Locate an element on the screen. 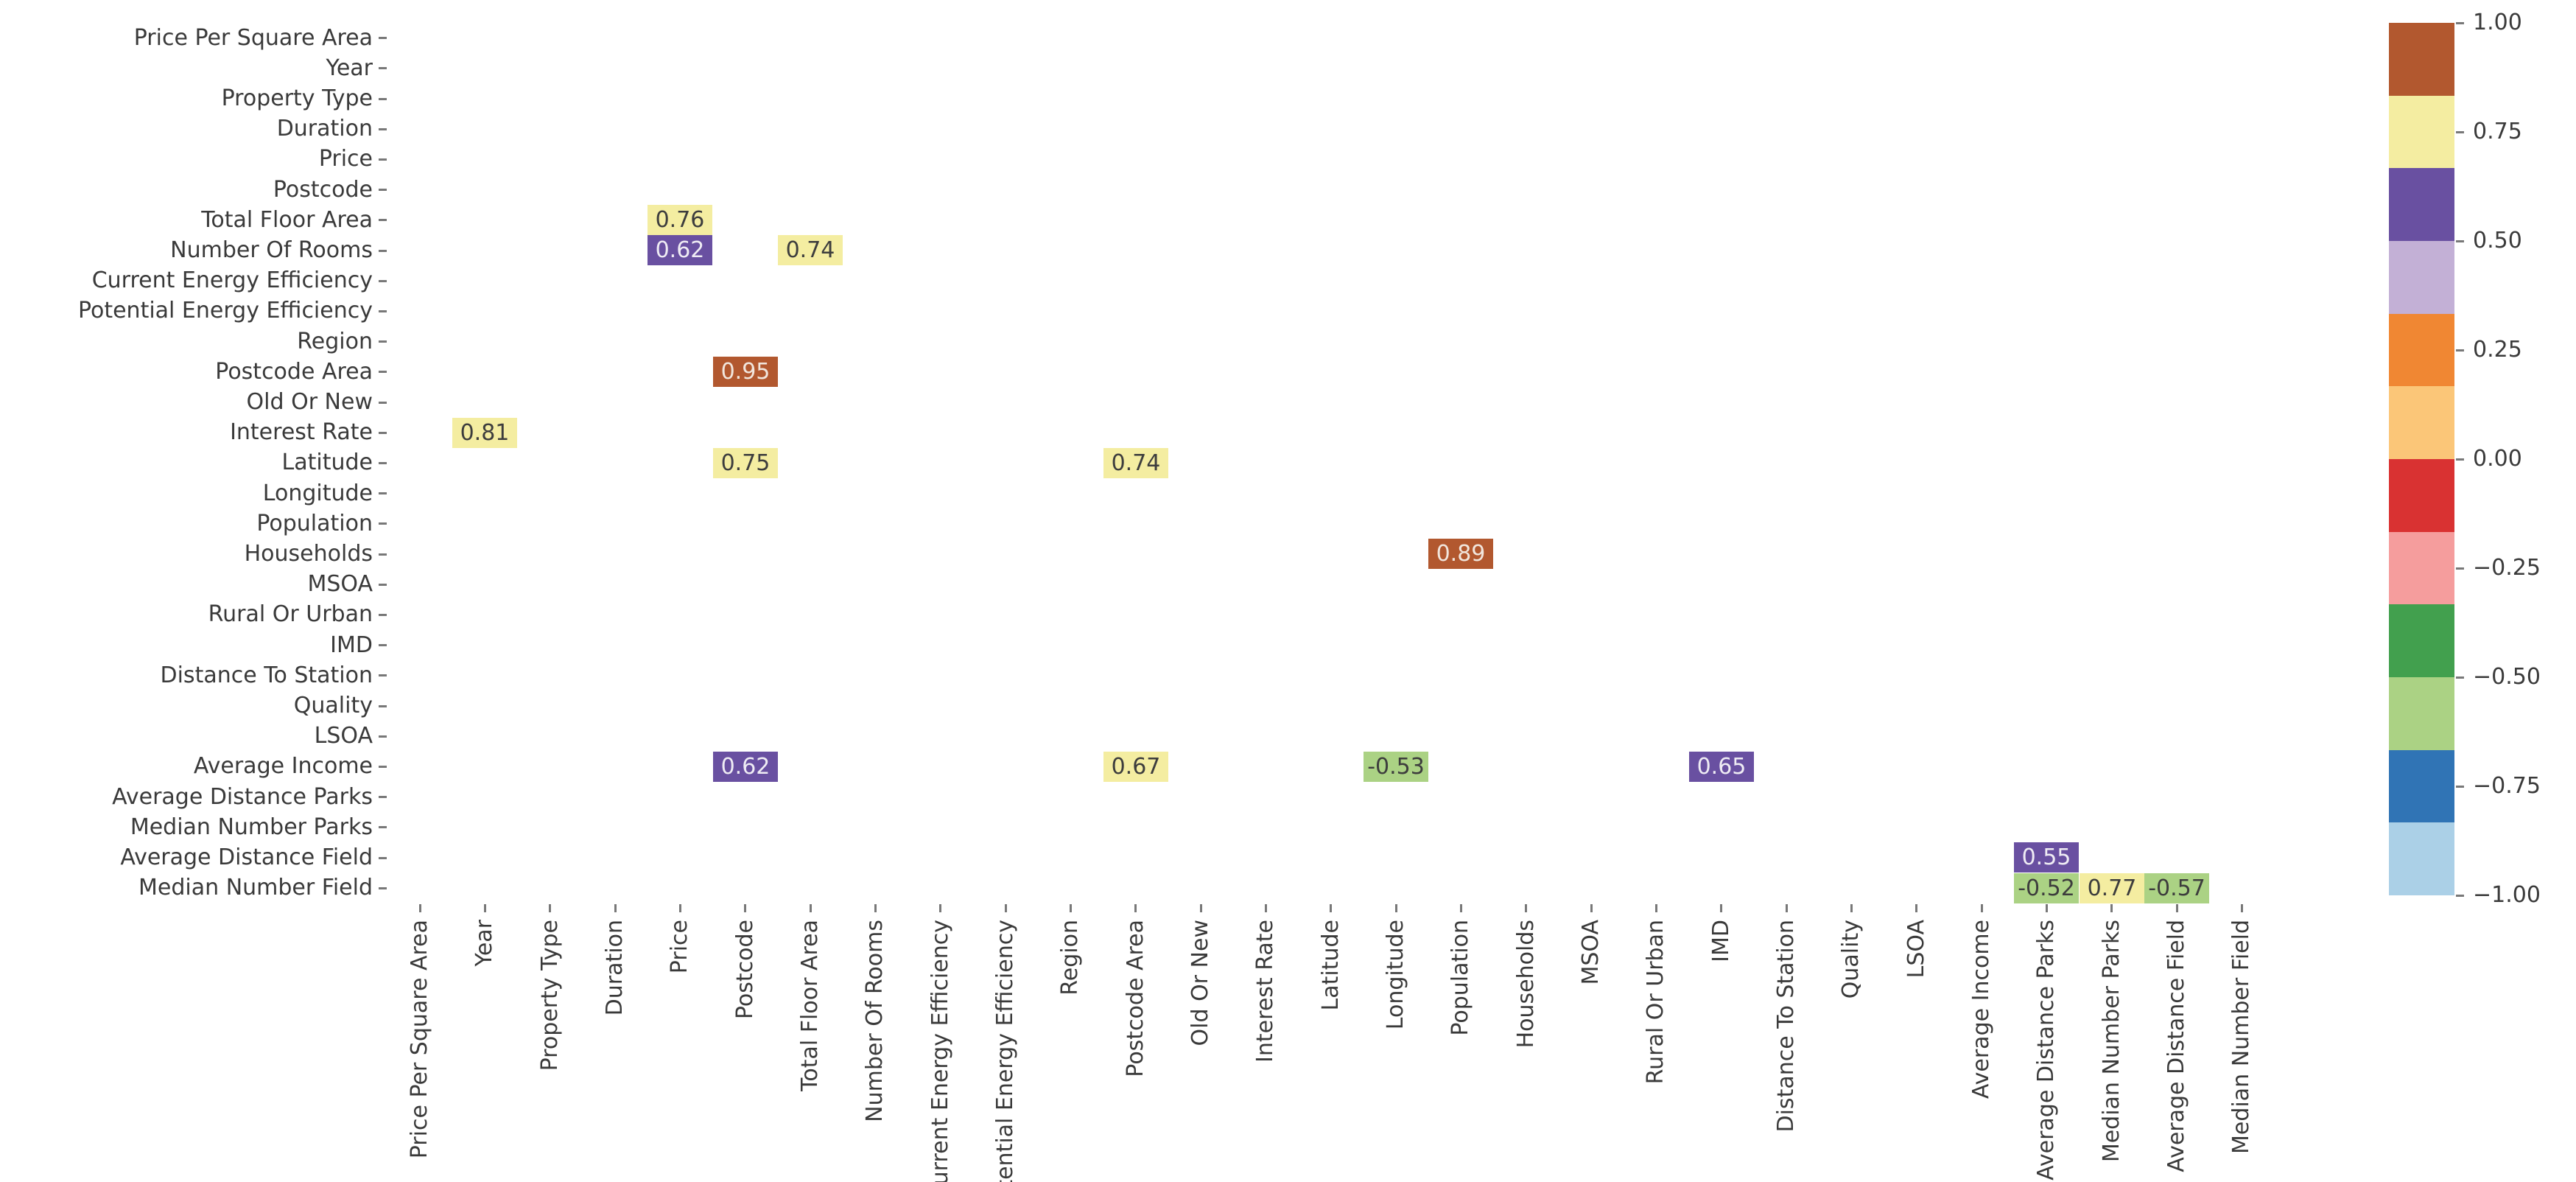  x-tick-label: Potential Energy Efficiency is located at coordinates (1005, 1051).